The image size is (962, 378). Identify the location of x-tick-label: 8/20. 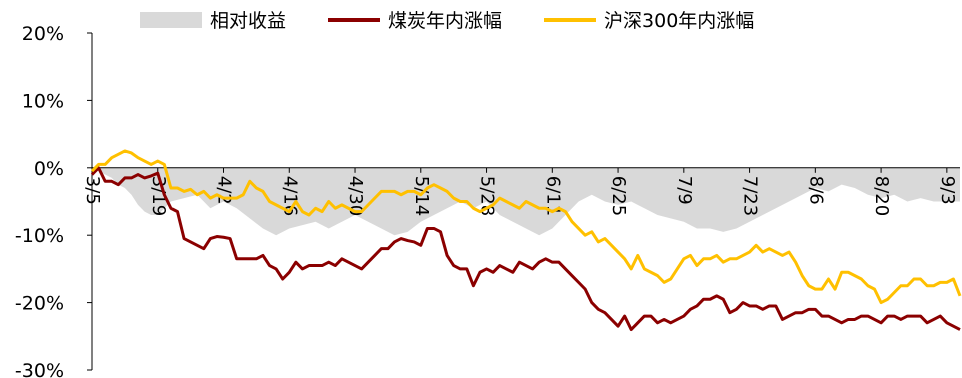
(881, 196).